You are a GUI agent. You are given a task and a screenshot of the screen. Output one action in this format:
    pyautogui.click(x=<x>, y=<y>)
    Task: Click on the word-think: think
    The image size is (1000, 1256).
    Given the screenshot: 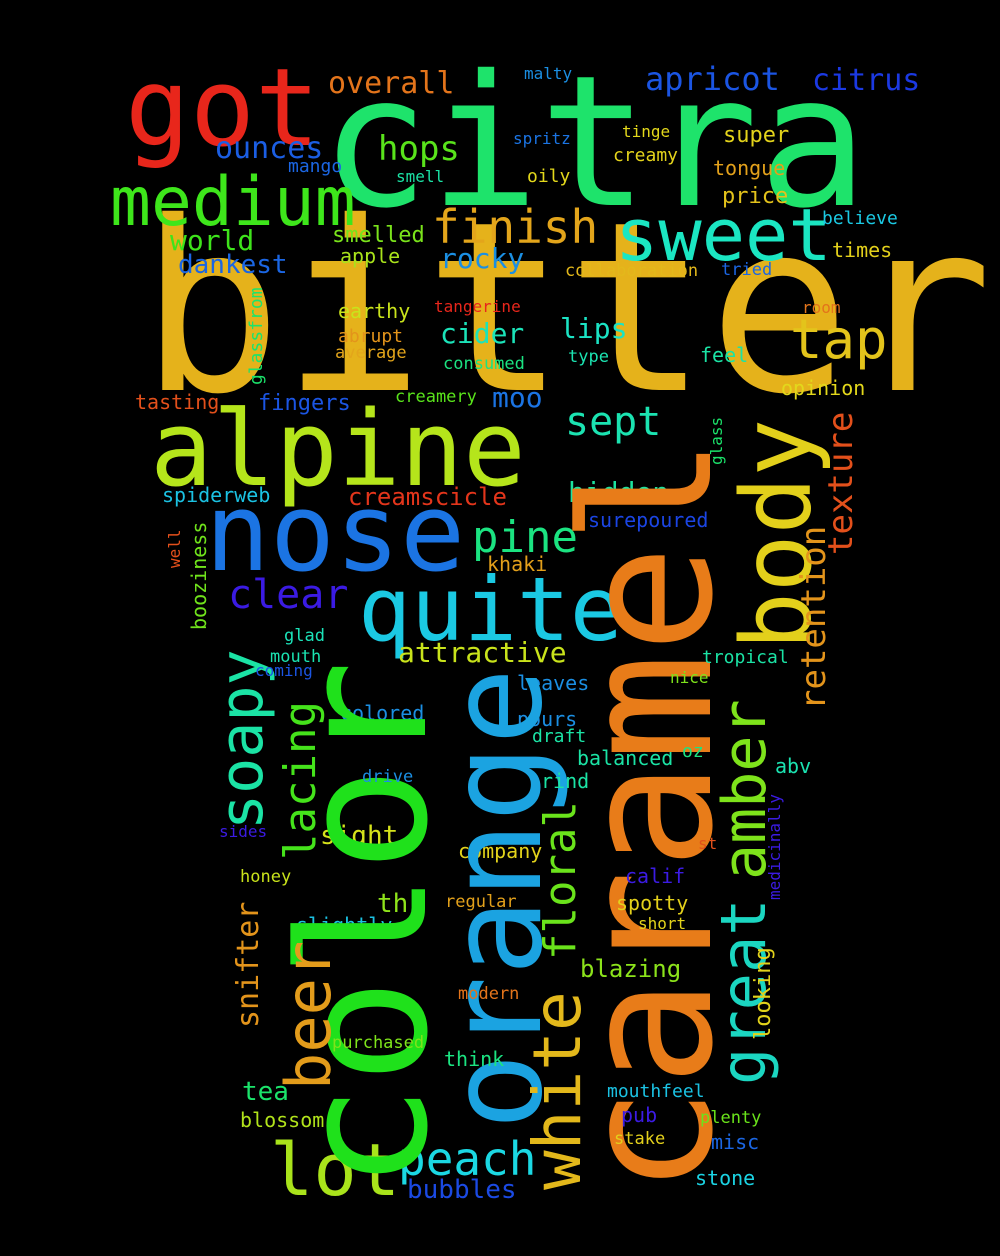 What is the action you would take?
    pyautogui.click(x=474, y=1059)
    